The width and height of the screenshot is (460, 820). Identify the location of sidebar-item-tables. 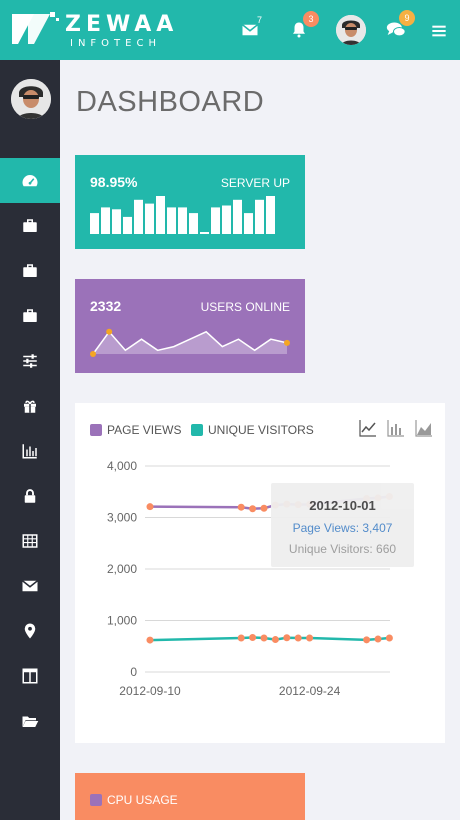
(30, 540).